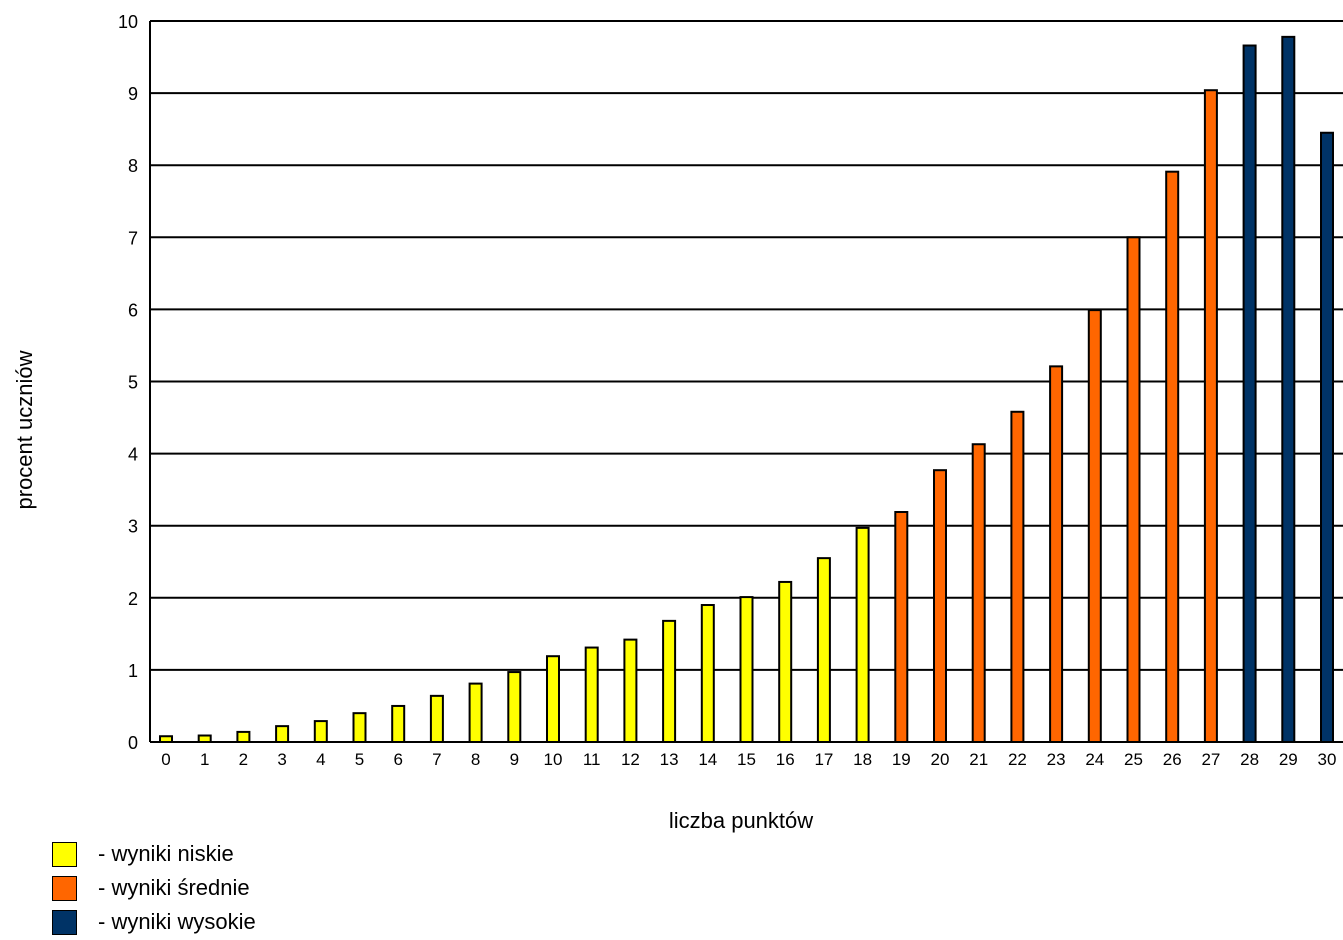 This screenshot has width=1343, height=940. I want to click on y-tick-label: 9, so click(133, 94).